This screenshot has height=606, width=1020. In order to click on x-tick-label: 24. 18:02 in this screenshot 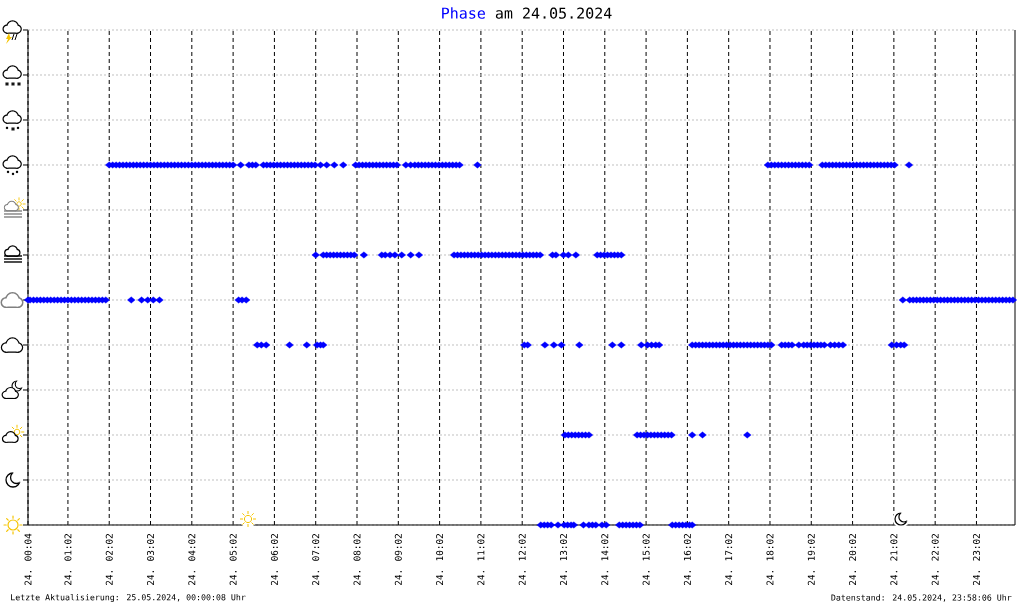, I will do `click(770, 560)`.